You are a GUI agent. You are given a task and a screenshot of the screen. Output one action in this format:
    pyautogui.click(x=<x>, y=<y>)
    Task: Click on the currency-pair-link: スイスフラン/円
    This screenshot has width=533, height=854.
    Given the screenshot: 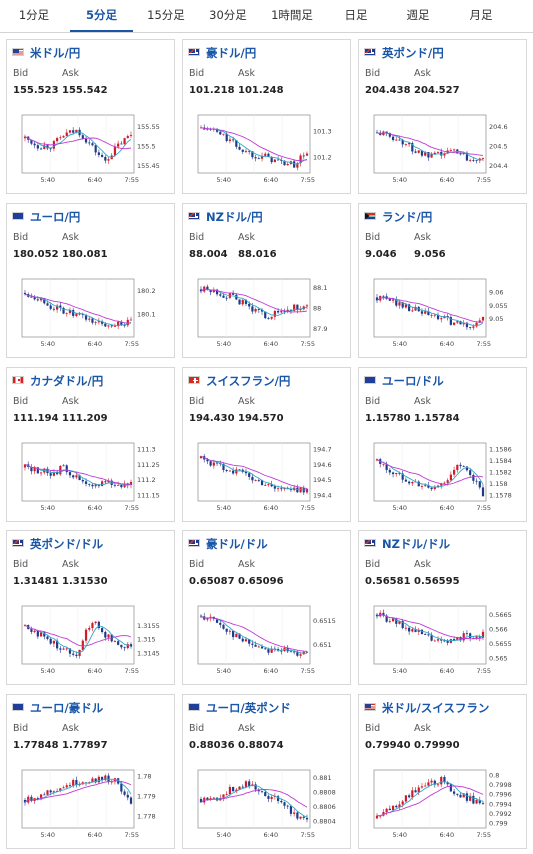 What is the action you would take?
    pyautogui.click(x=248, y=381)
    